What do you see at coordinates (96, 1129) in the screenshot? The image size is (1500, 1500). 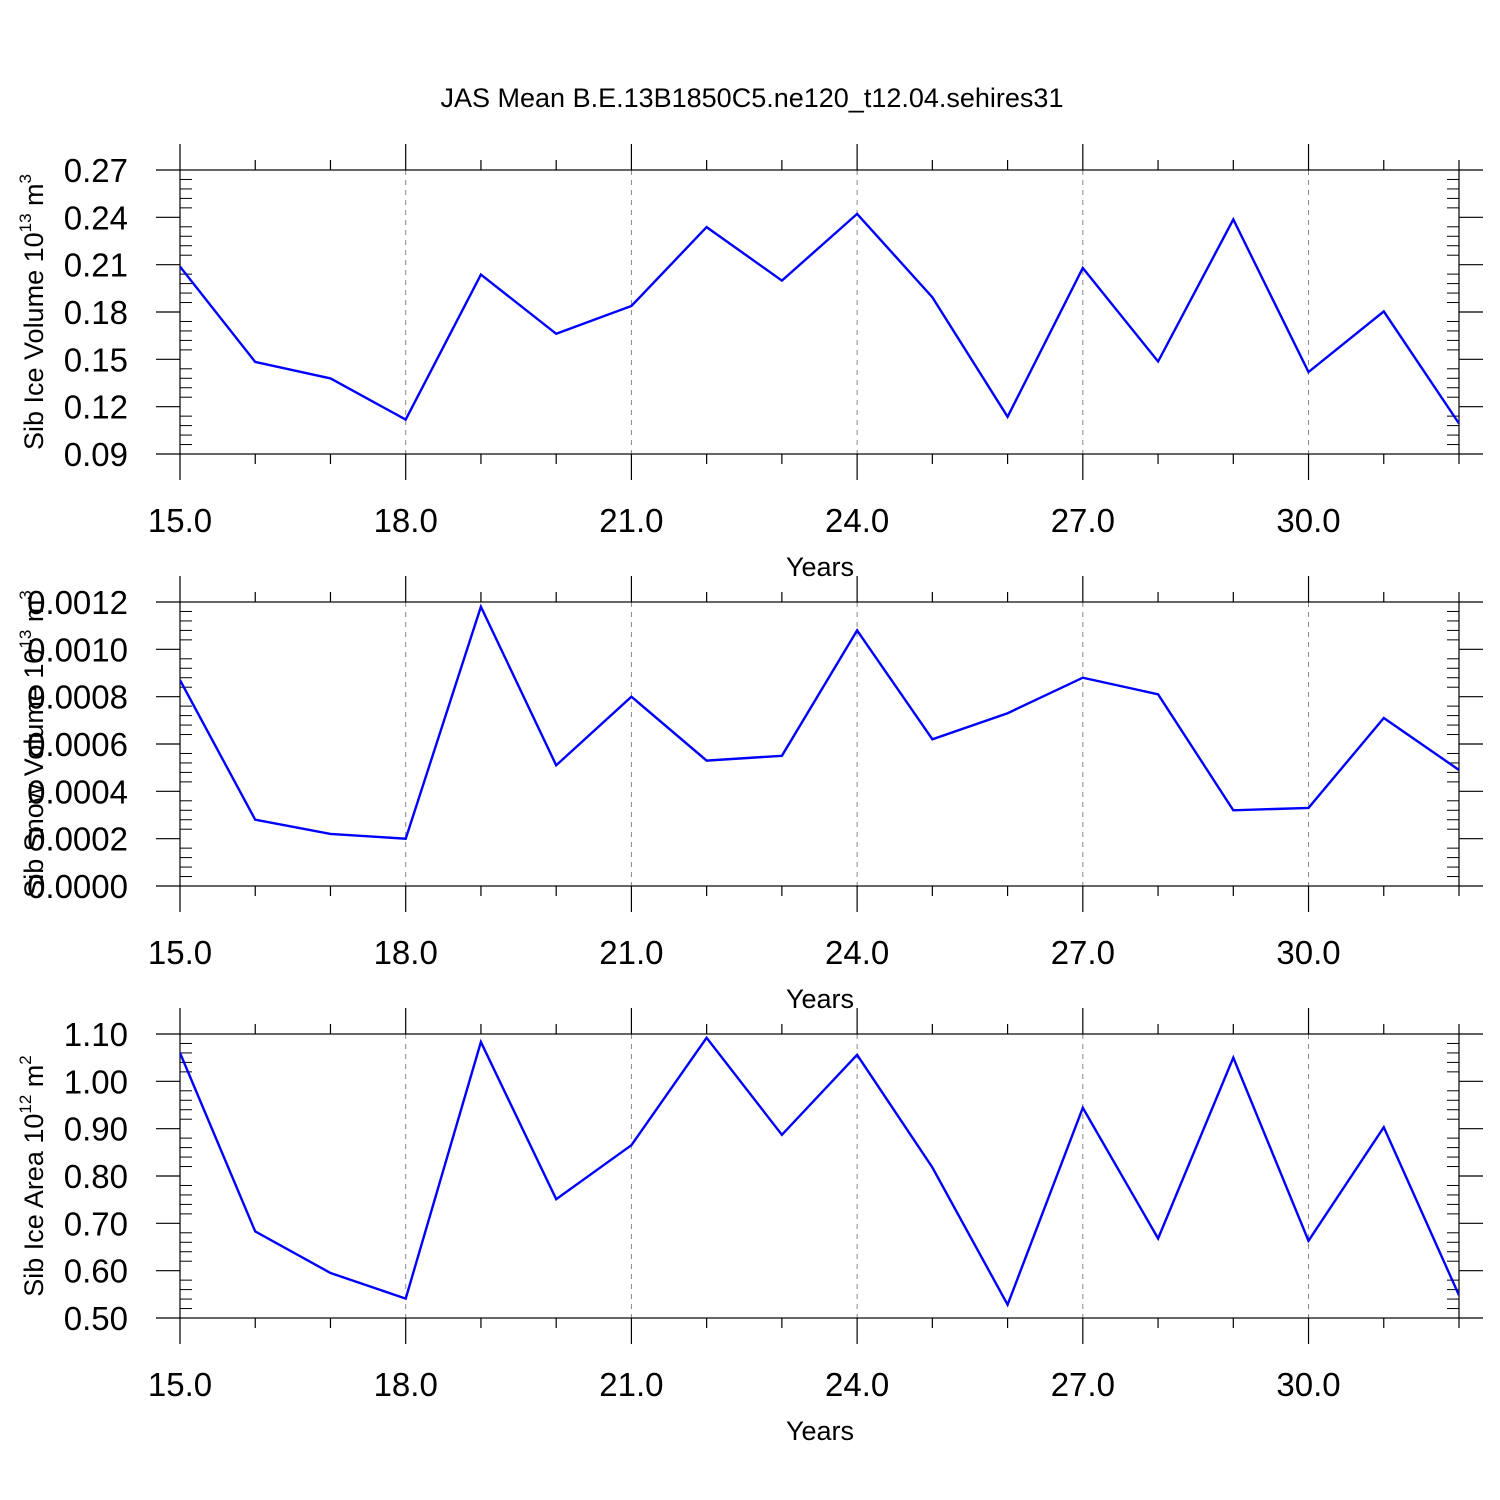 I see `y-tick-label: 0.90` at bounding box center [96, 1129].